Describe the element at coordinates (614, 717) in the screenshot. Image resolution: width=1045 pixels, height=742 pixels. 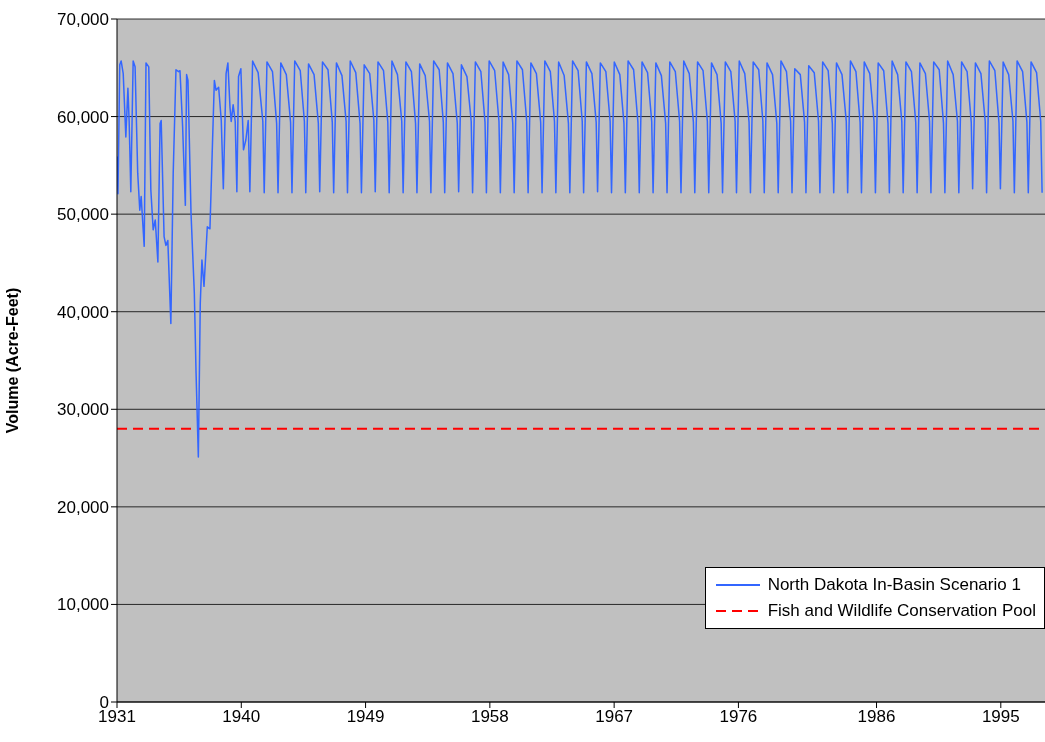
I see `x-tick-label: 1967` at that location.